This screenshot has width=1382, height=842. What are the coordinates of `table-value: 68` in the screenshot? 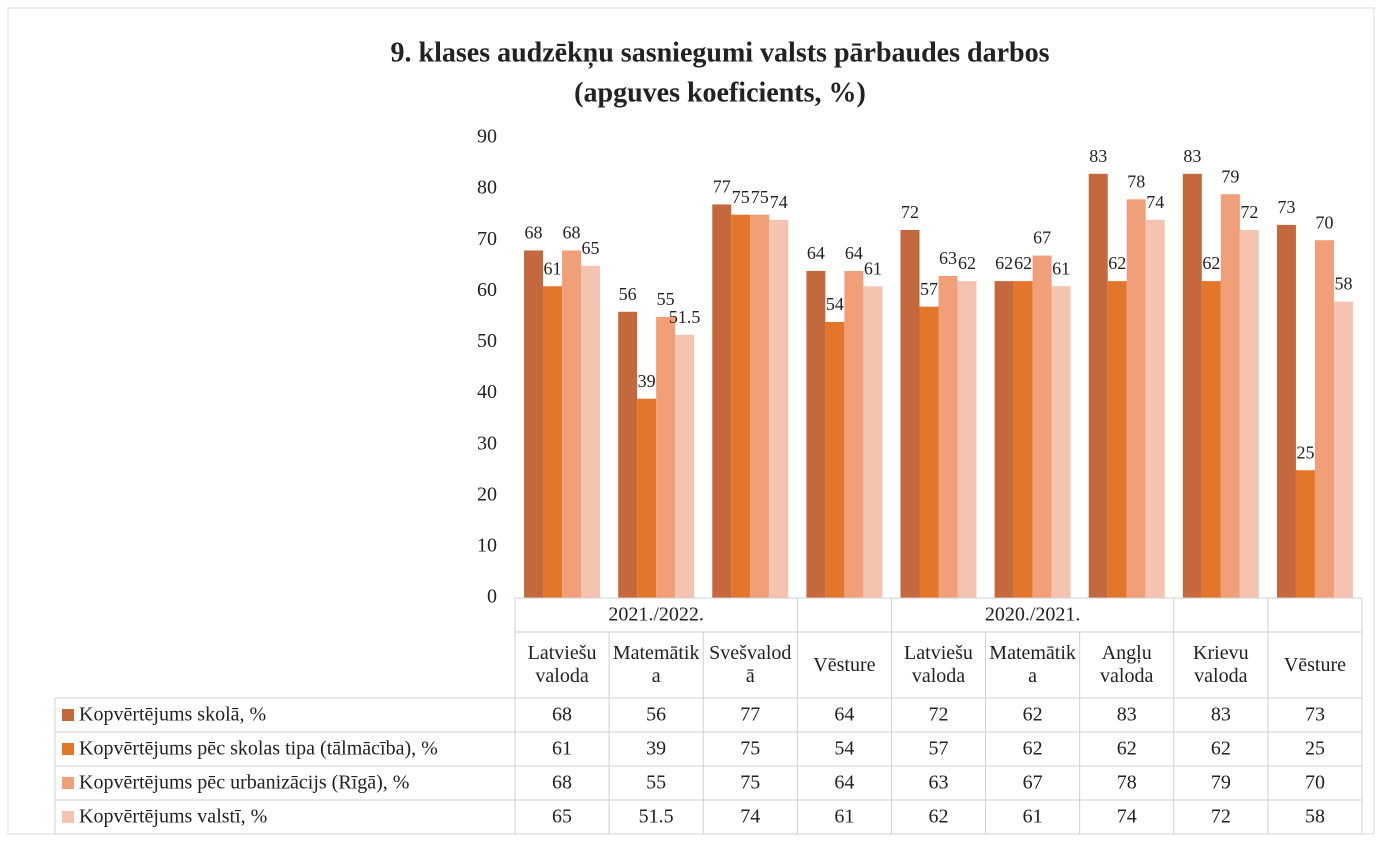 It's located at (562, 715).